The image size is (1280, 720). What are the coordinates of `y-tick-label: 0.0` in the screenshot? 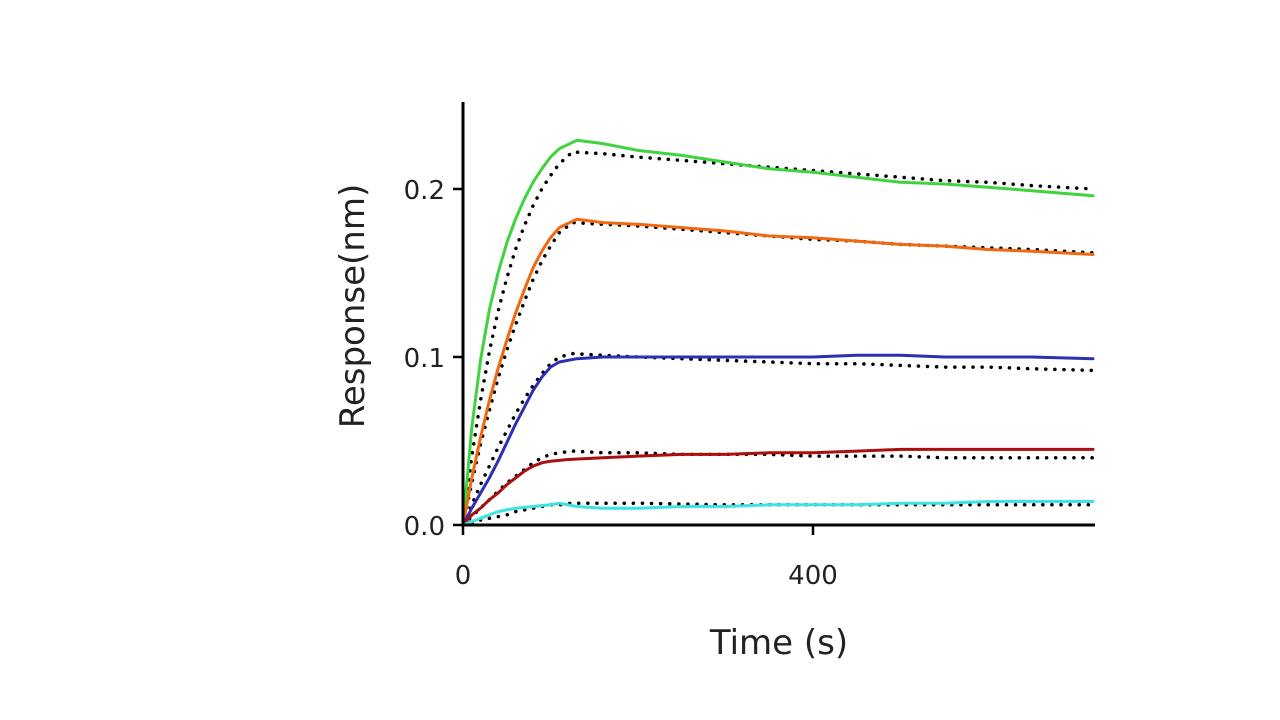 It's located at (424, 527).